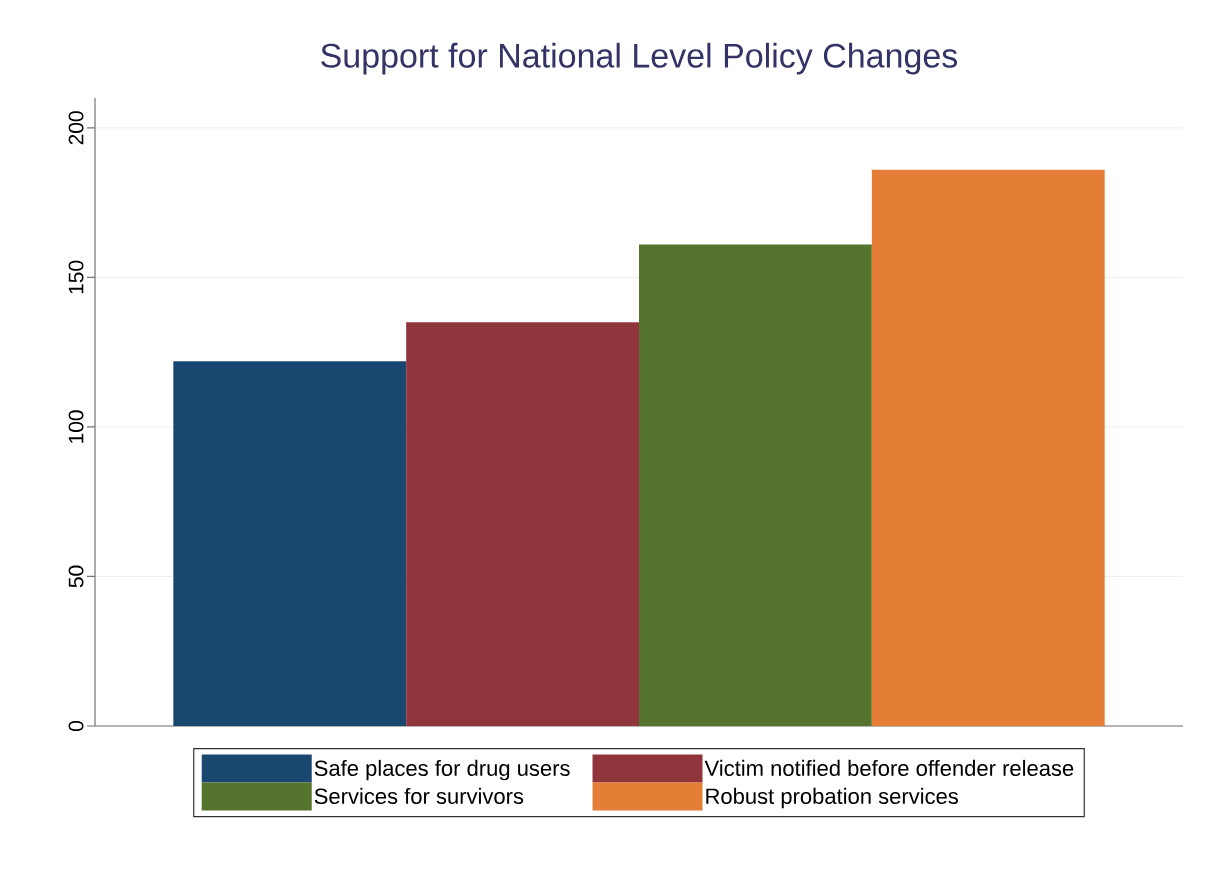 The width and height of the screenshot is (1206, 878). I want to click on chart-title: Support for National Level Policy Changes, so click(639, 58).